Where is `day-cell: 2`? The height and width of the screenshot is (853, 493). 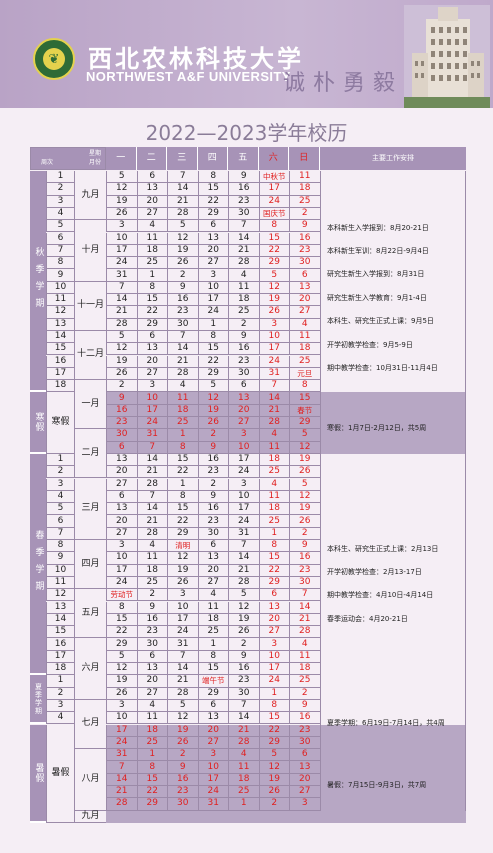
day-cell: 2 is located at coordinates (304, 214).